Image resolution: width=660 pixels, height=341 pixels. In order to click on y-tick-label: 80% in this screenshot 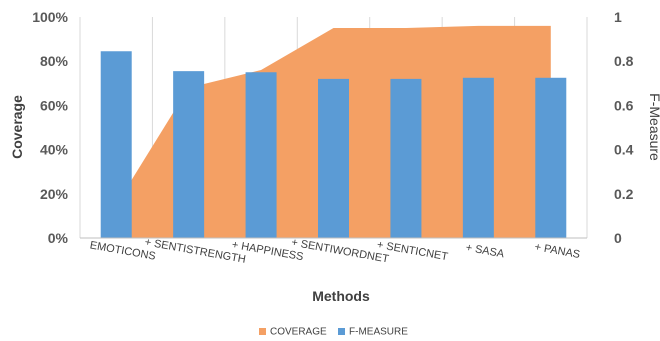, I will do `click(54, 61)`.